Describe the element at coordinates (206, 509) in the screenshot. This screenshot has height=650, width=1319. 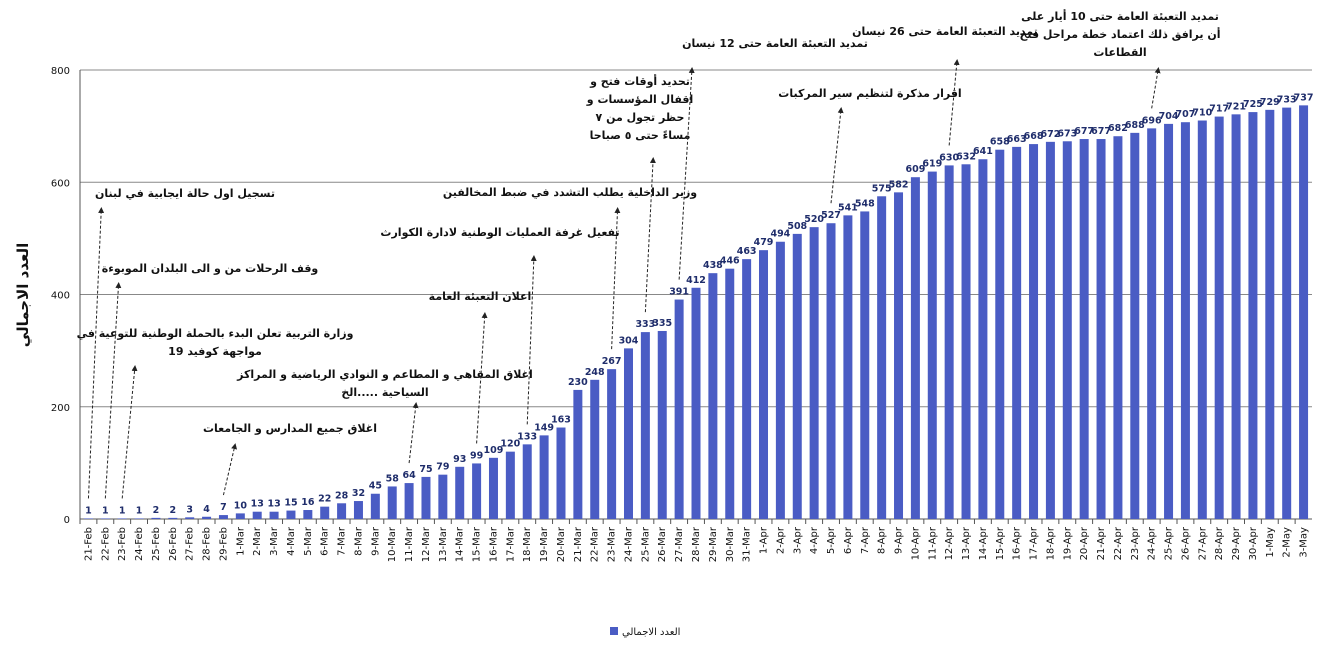
I see `value-label: 4` at that location.